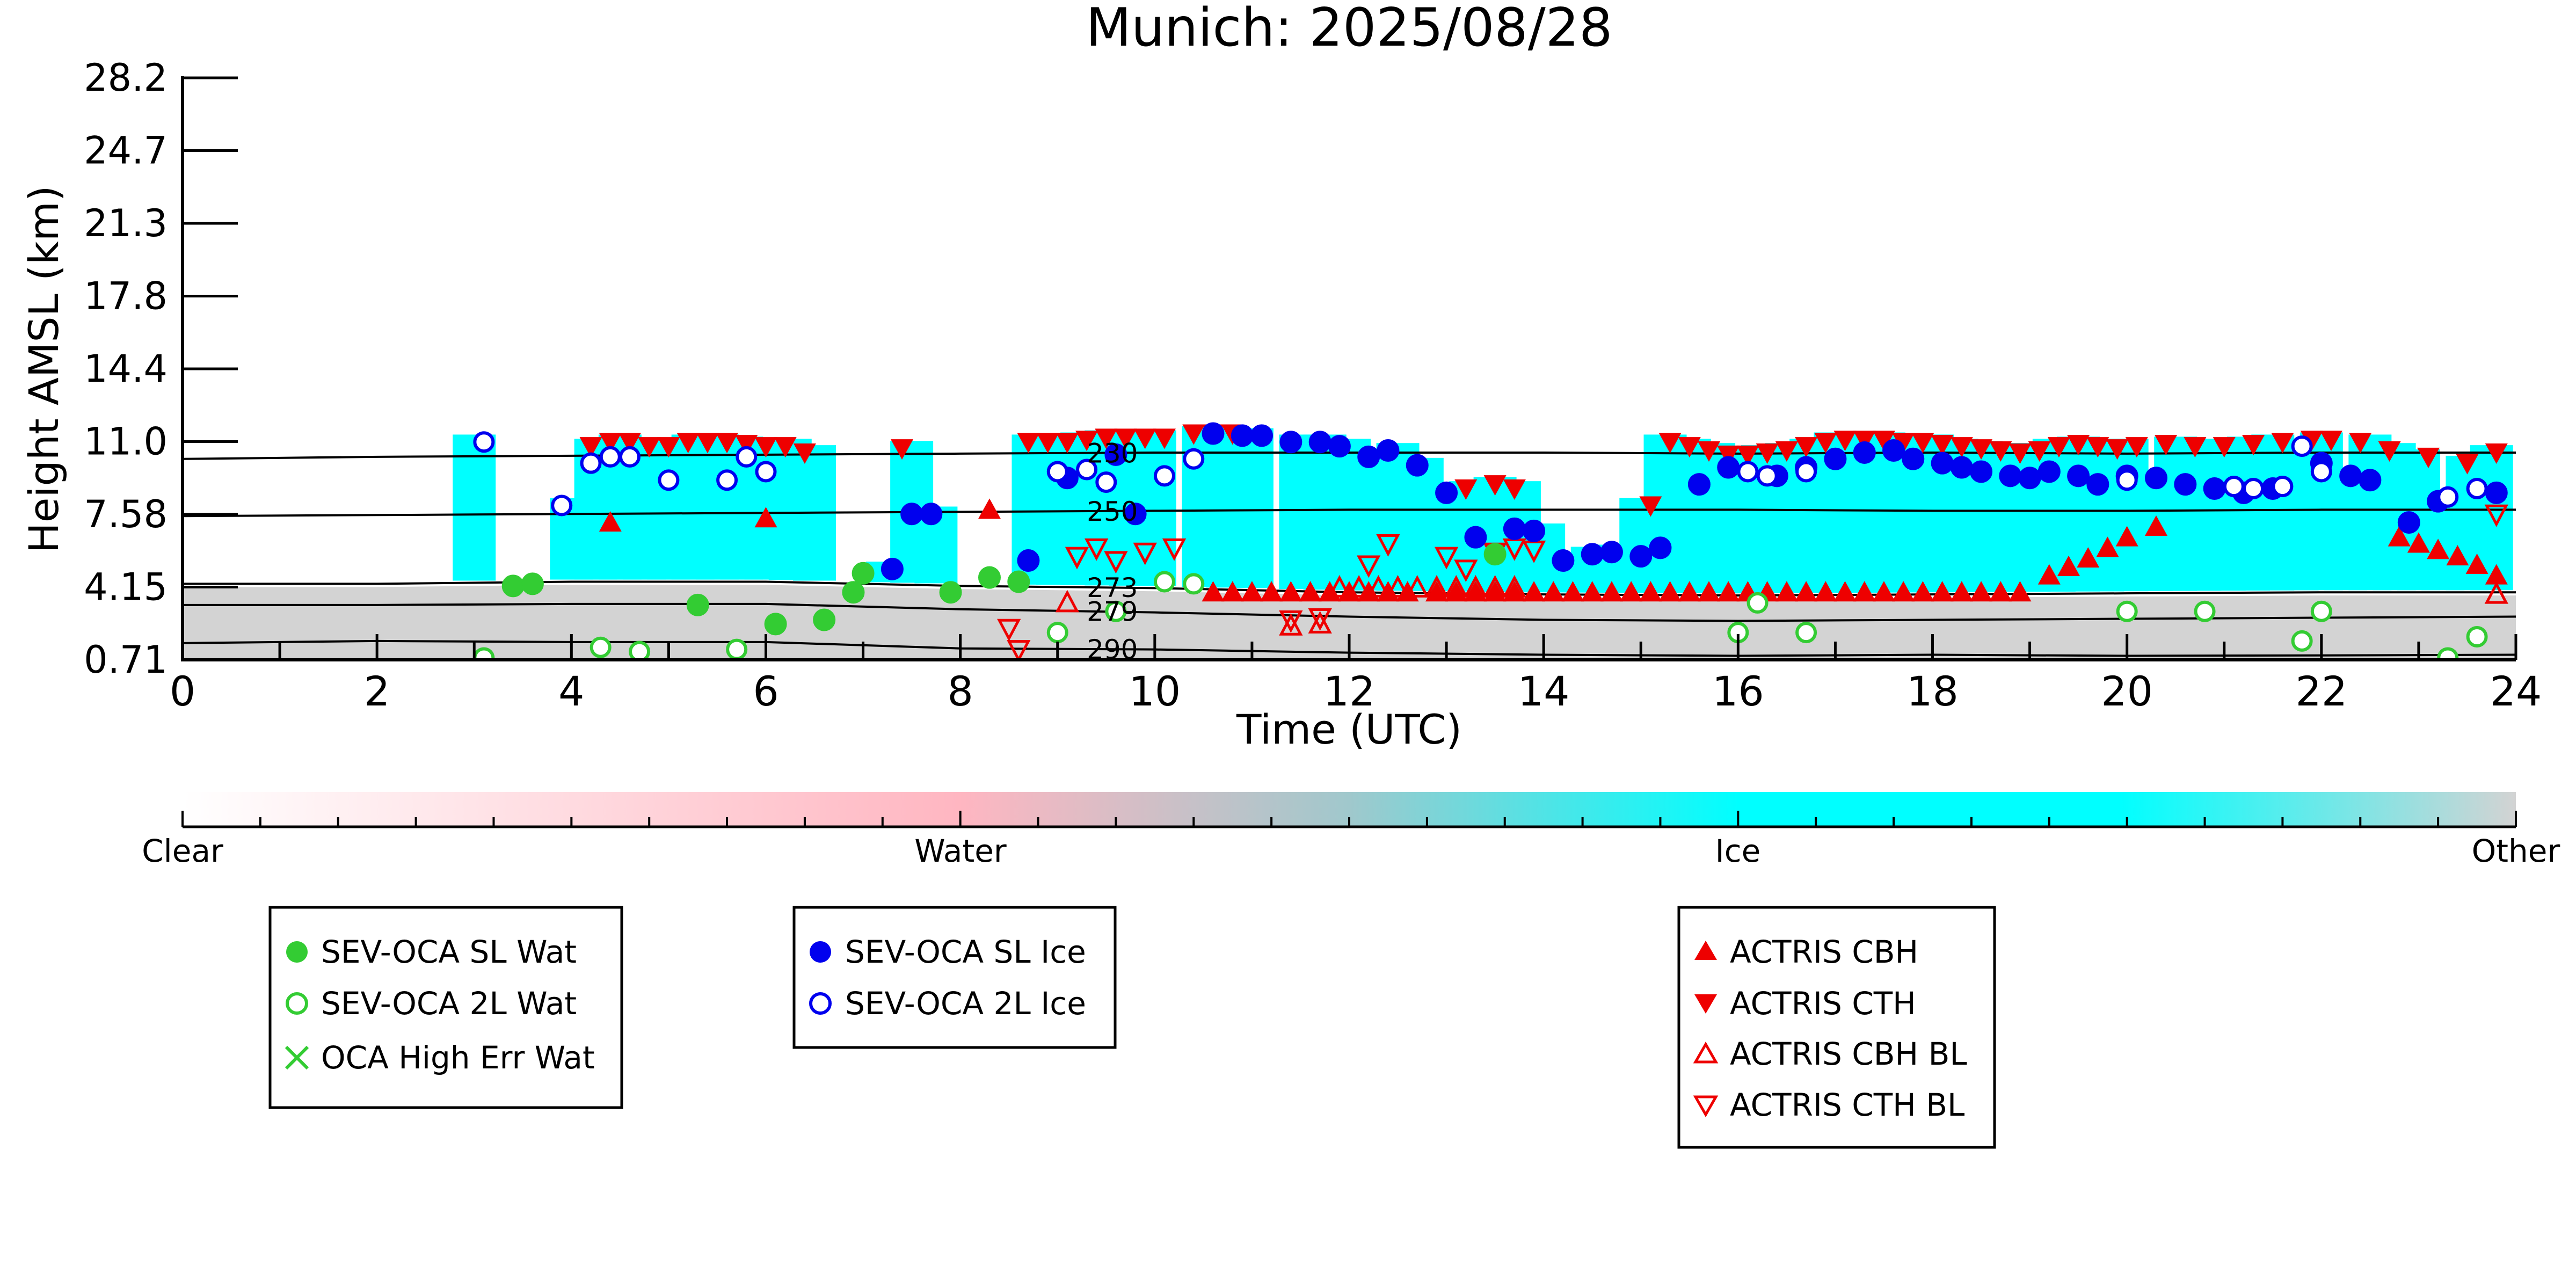  I want to click on legend-water-2l: SEV-OCA 2L Wat, so click(431, 1003).